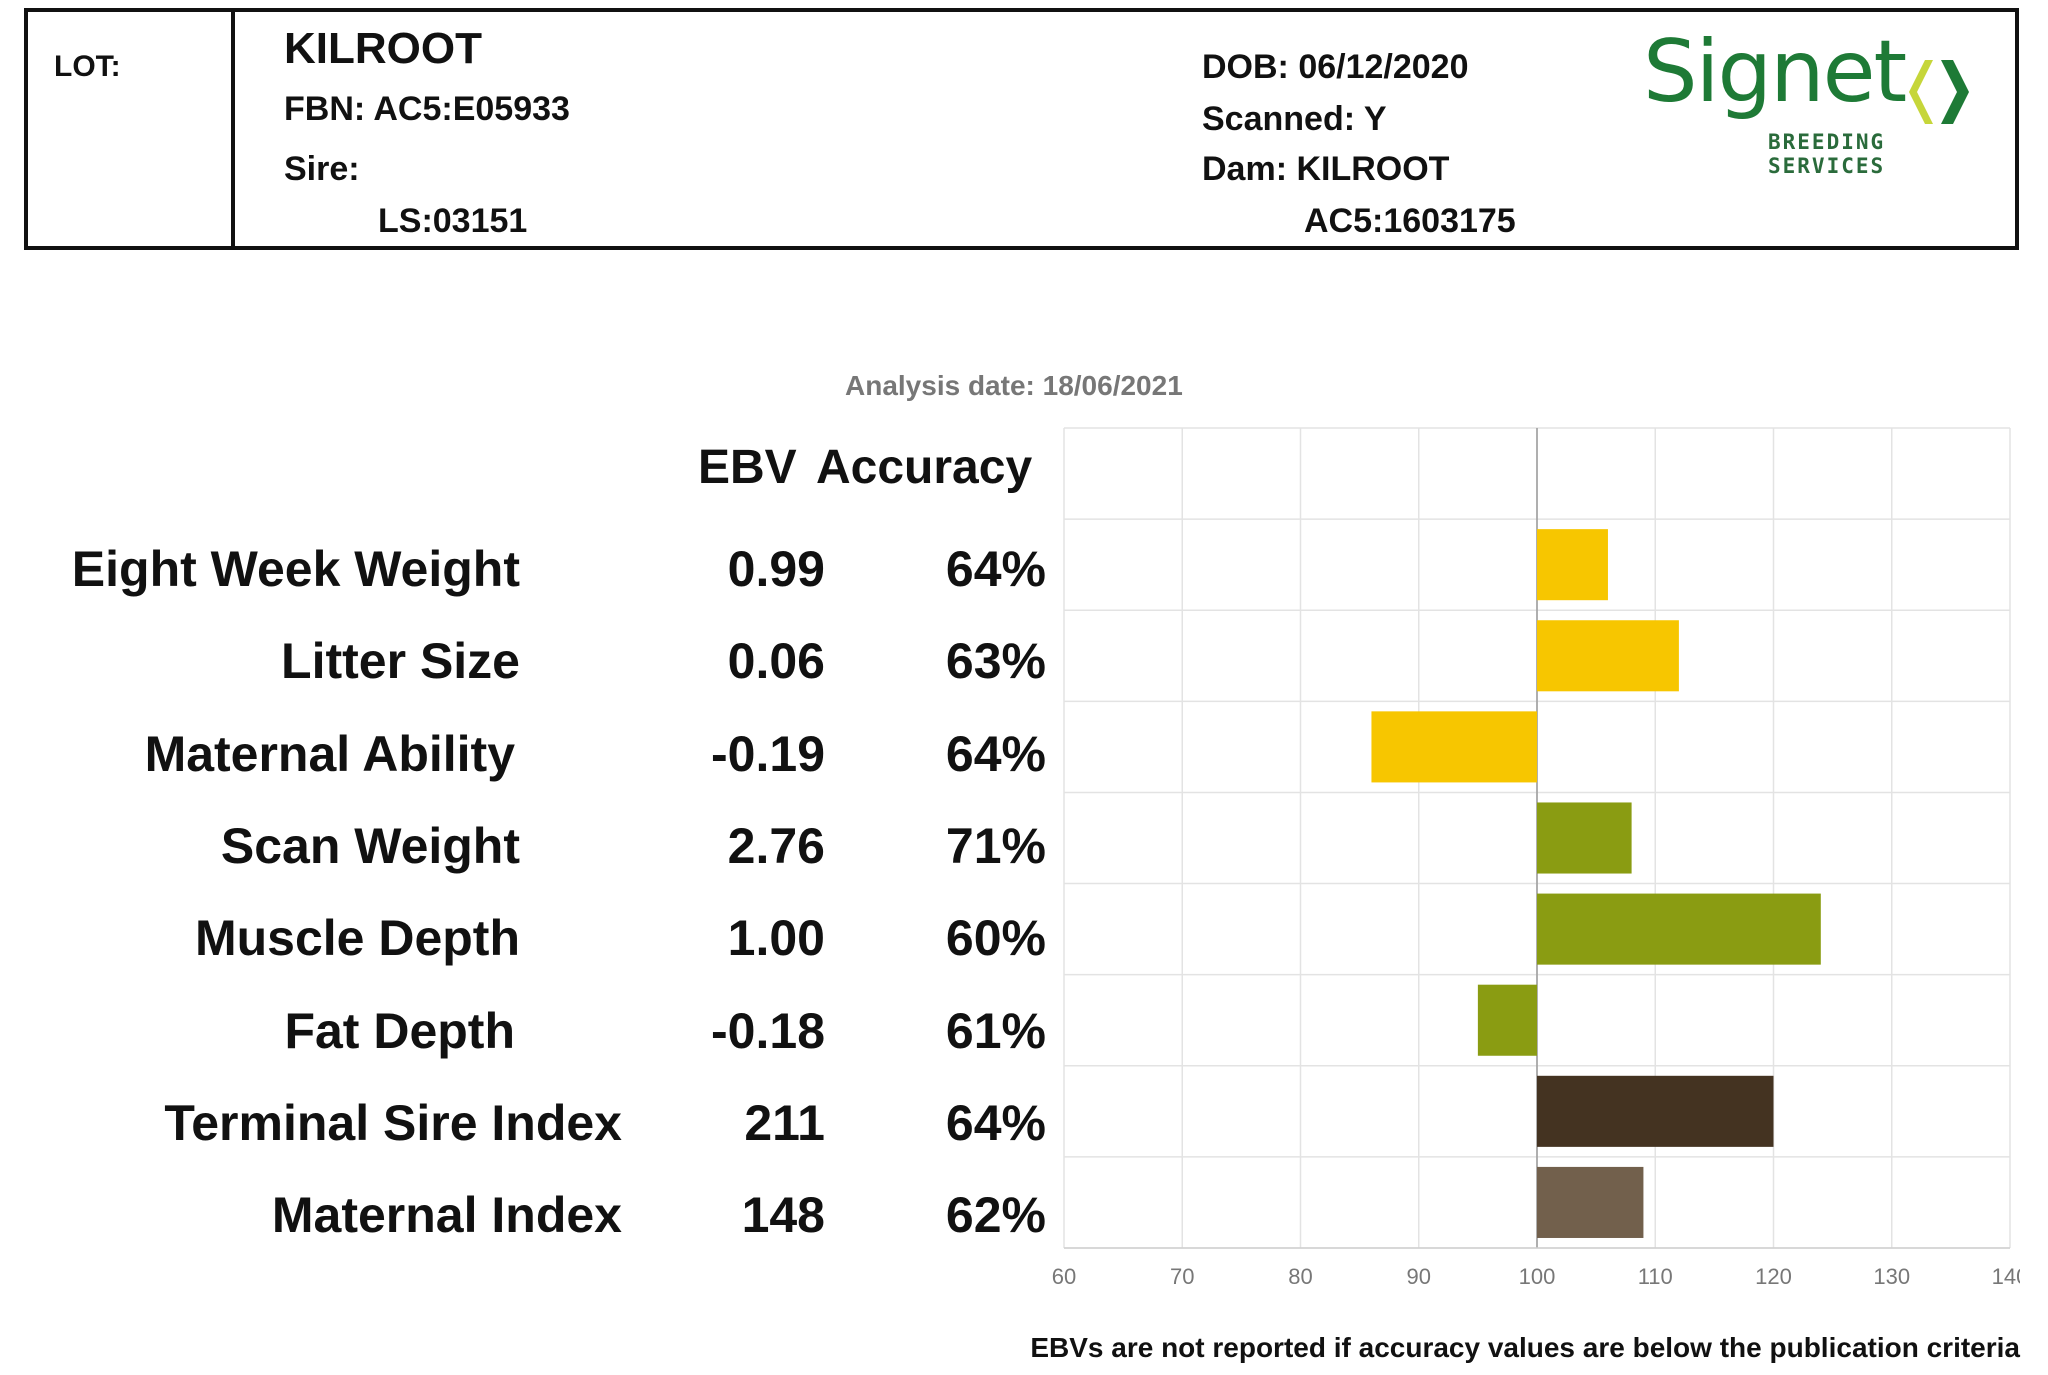 This screenshot has width=2048, height=1375. Describe the element at coordinates (1655, 1276) in the screenshot. I see `x-tick-label: 110` at that location.